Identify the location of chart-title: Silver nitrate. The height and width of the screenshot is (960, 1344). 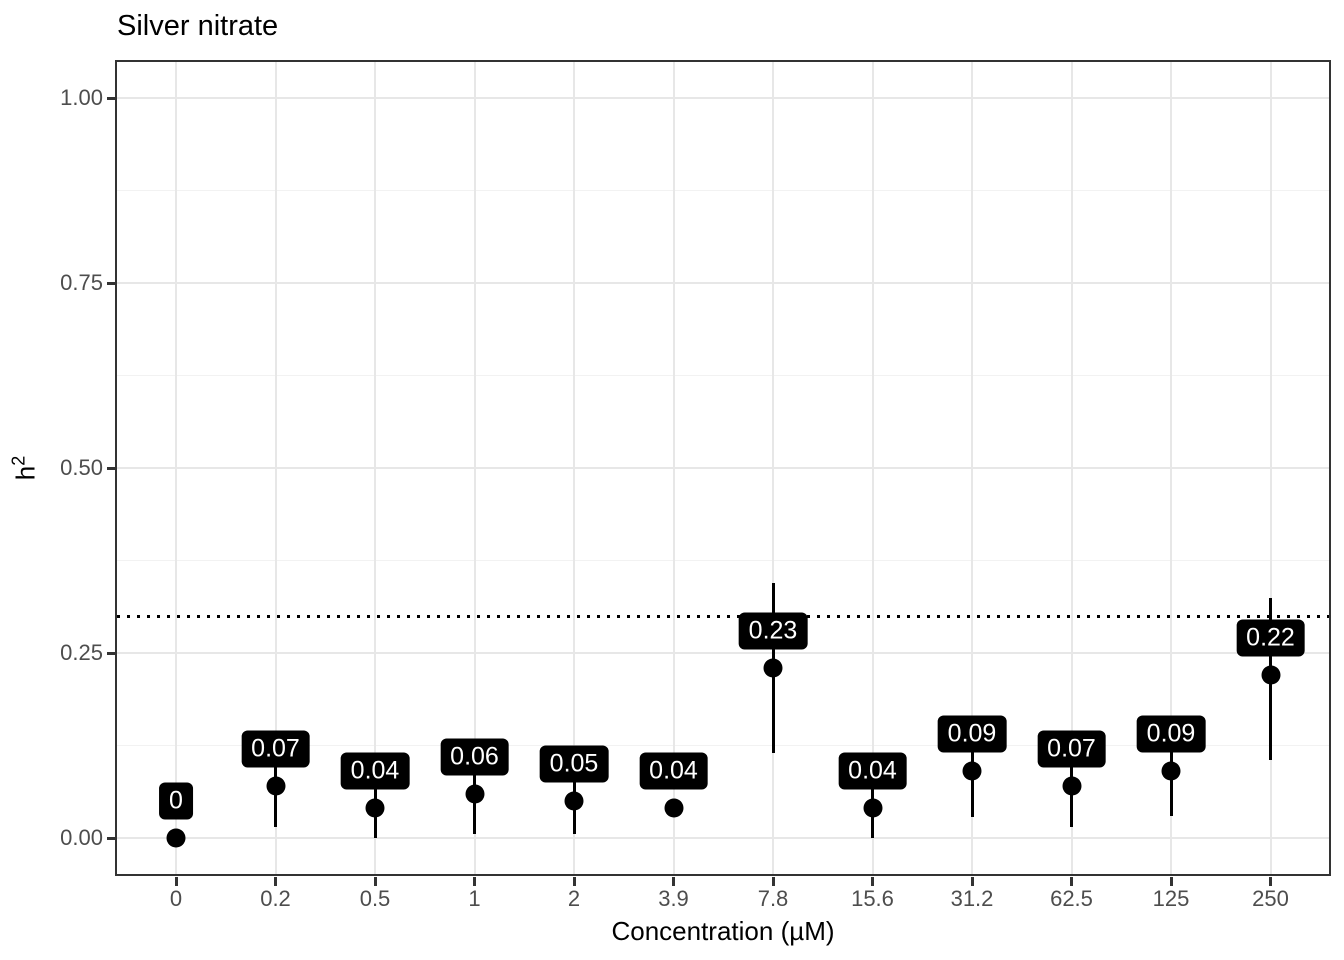
(198, 26).